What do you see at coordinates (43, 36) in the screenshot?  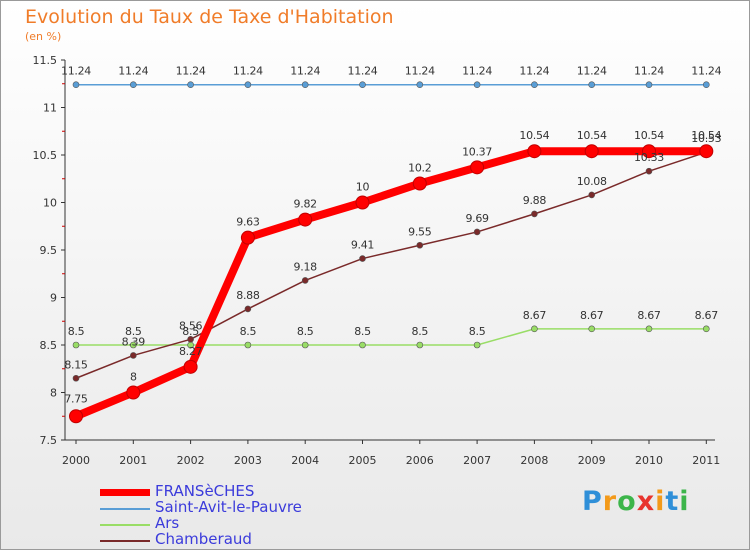 I see `chart-unit-label: (en %)` at bounding box center [43, 36].